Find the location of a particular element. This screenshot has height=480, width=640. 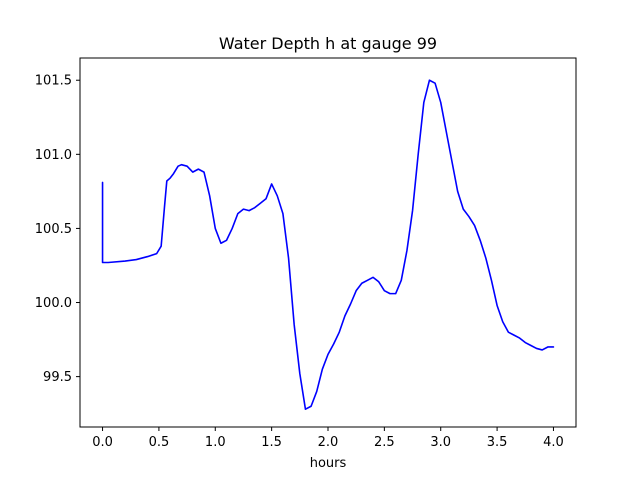

y-tick-label: 101.0 is located at coordinates (53, 155).